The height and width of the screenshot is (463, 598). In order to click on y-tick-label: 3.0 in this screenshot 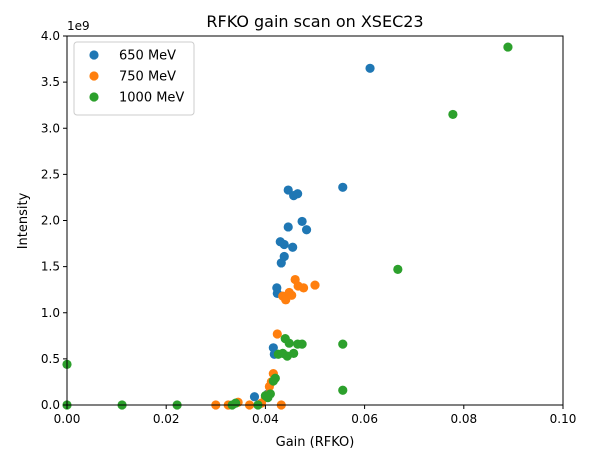, I will do `click(50, 128)`.